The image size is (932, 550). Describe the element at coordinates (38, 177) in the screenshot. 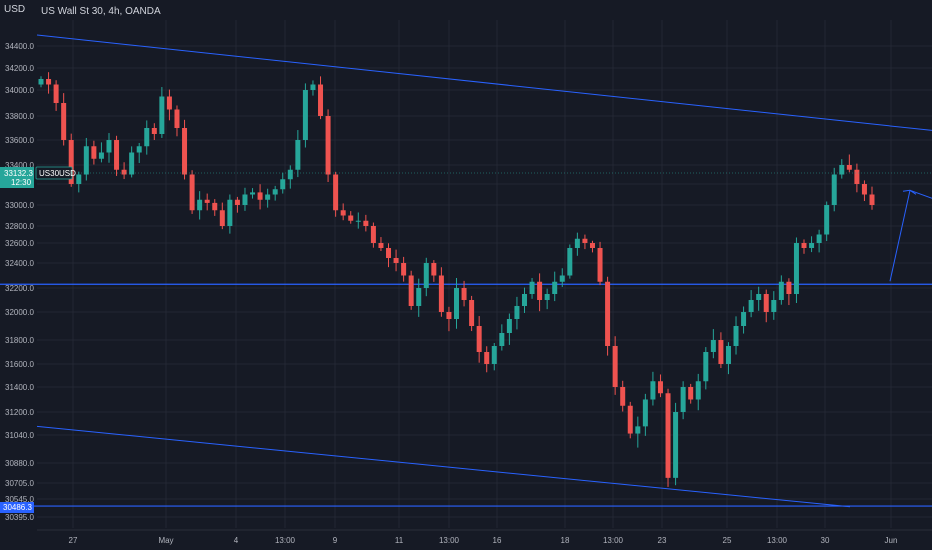

I see `price-tag: 33132.3 12:30 US30USD` at that location.